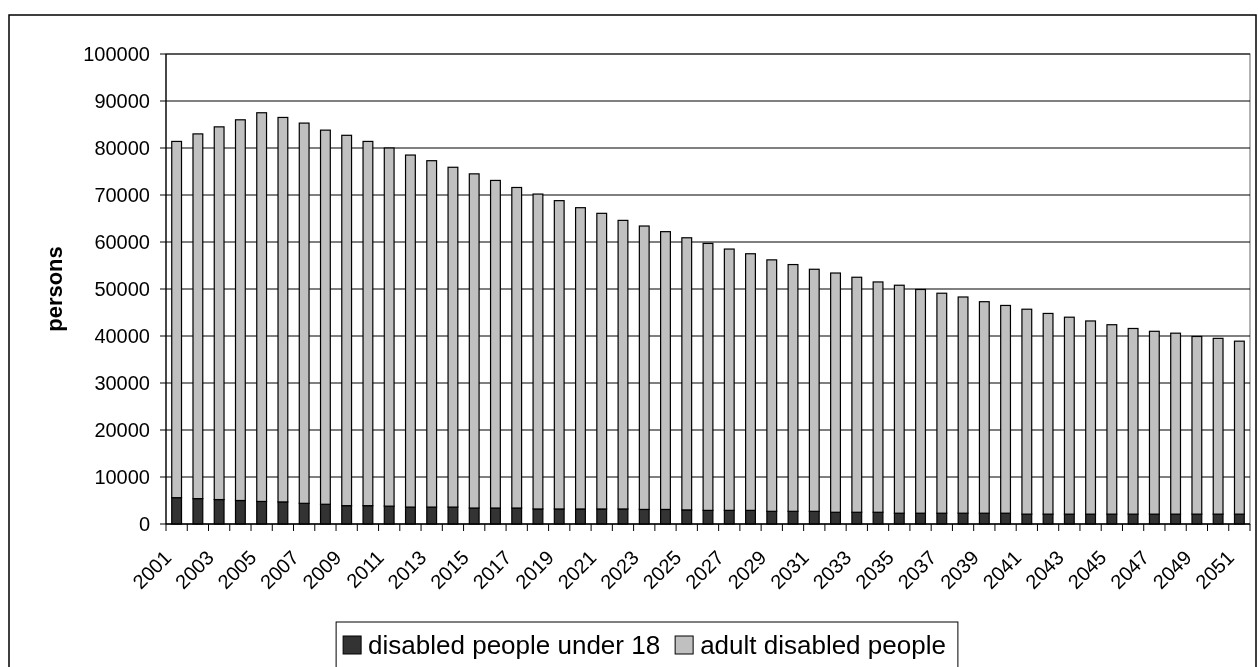 Image resolution: width=1258 pixels, height=667 pixels. I want to click on y-tick-label: 50000, so click(122, 289).